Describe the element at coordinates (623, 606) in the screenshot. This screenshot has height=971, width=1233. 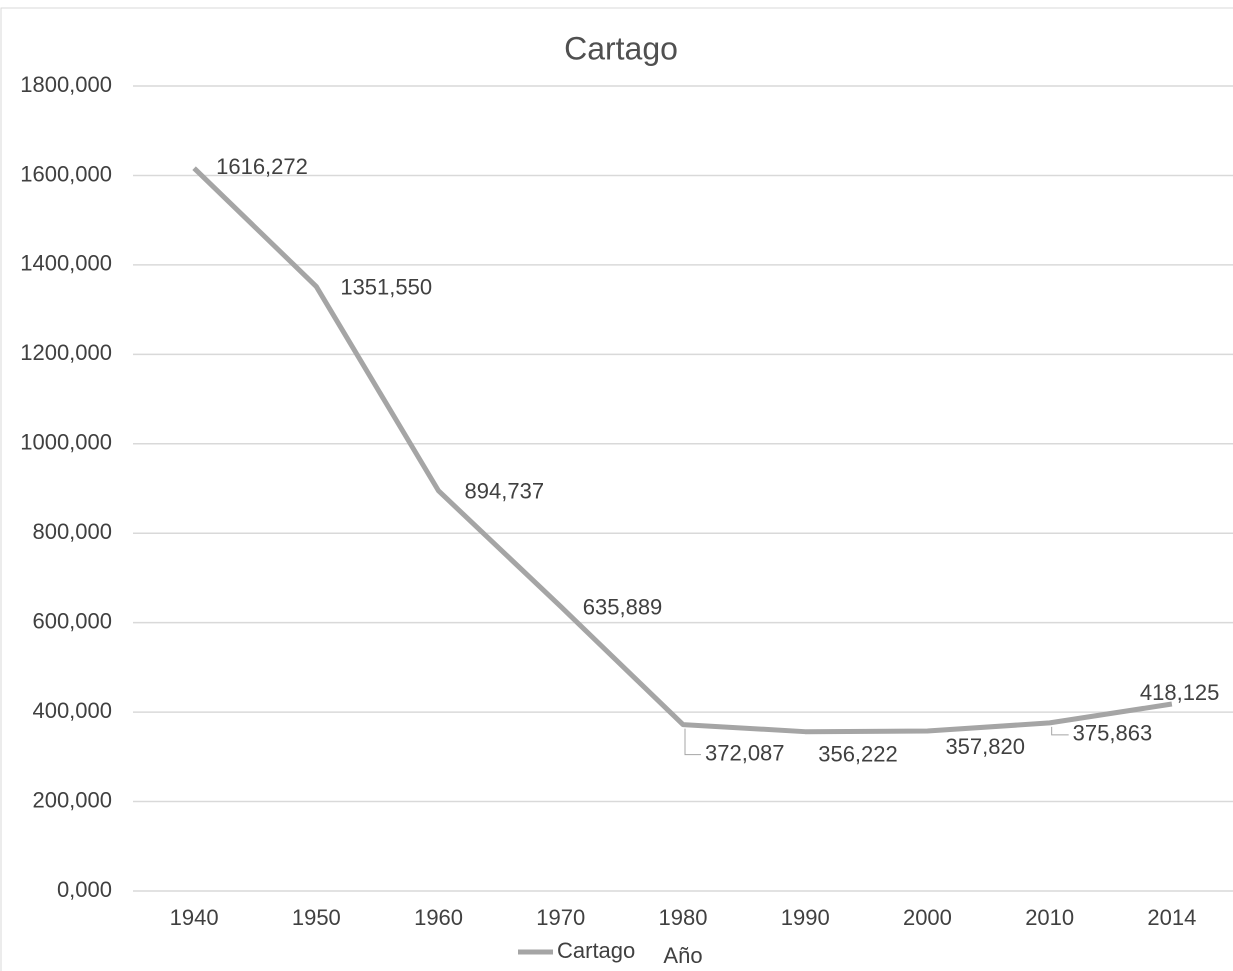
I see `data-label: 635,889` at that location.